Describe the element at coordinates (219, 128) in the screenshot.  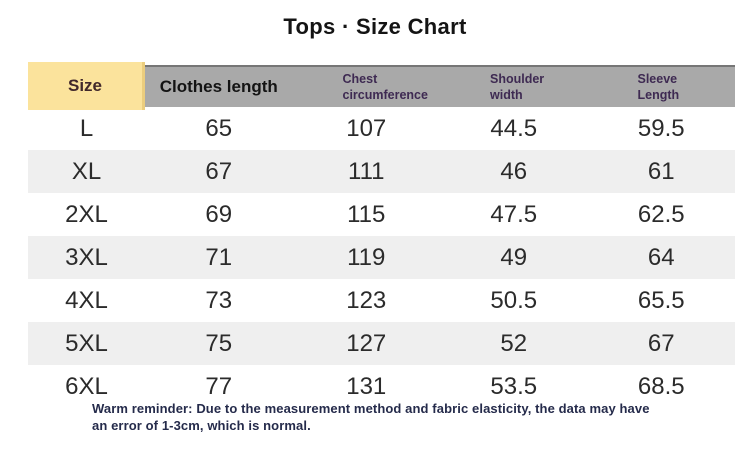
I see `cell-clothes-length: 65` at that location.